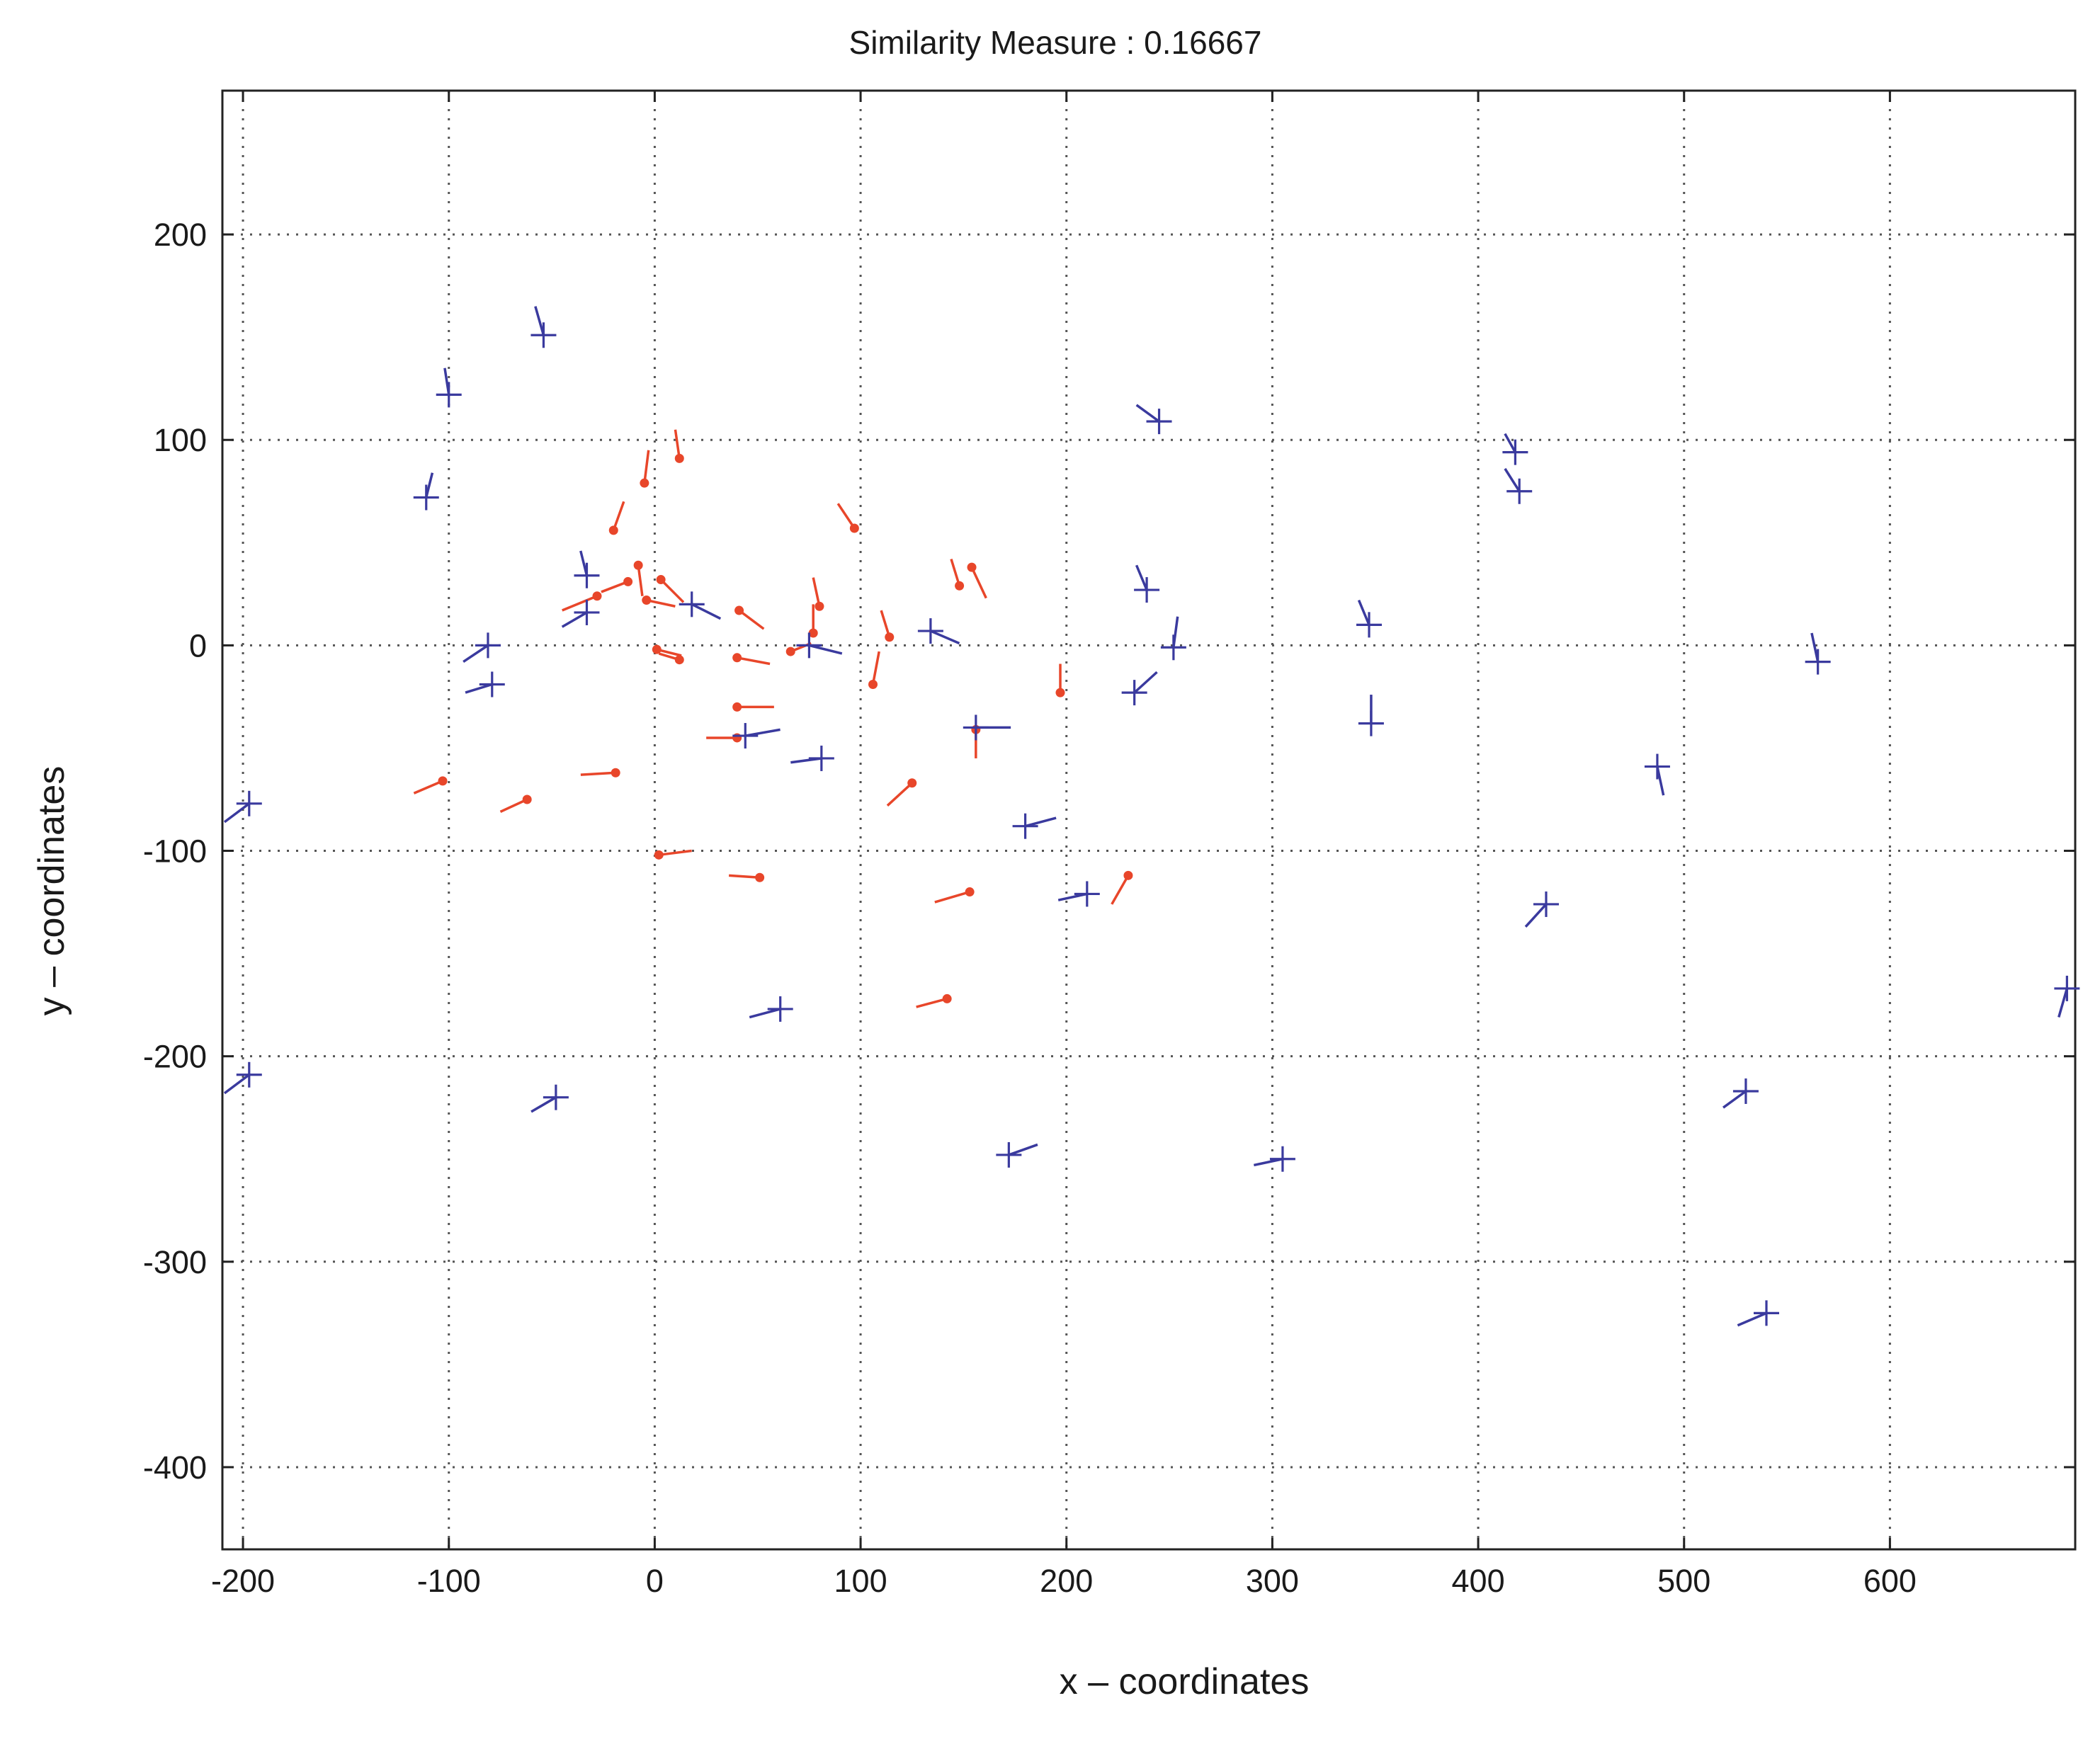  What do you see at coordinates (175, 1468) in the screenshot?
I see `y-tick-label: -400` at bounding box center [175, 1468].